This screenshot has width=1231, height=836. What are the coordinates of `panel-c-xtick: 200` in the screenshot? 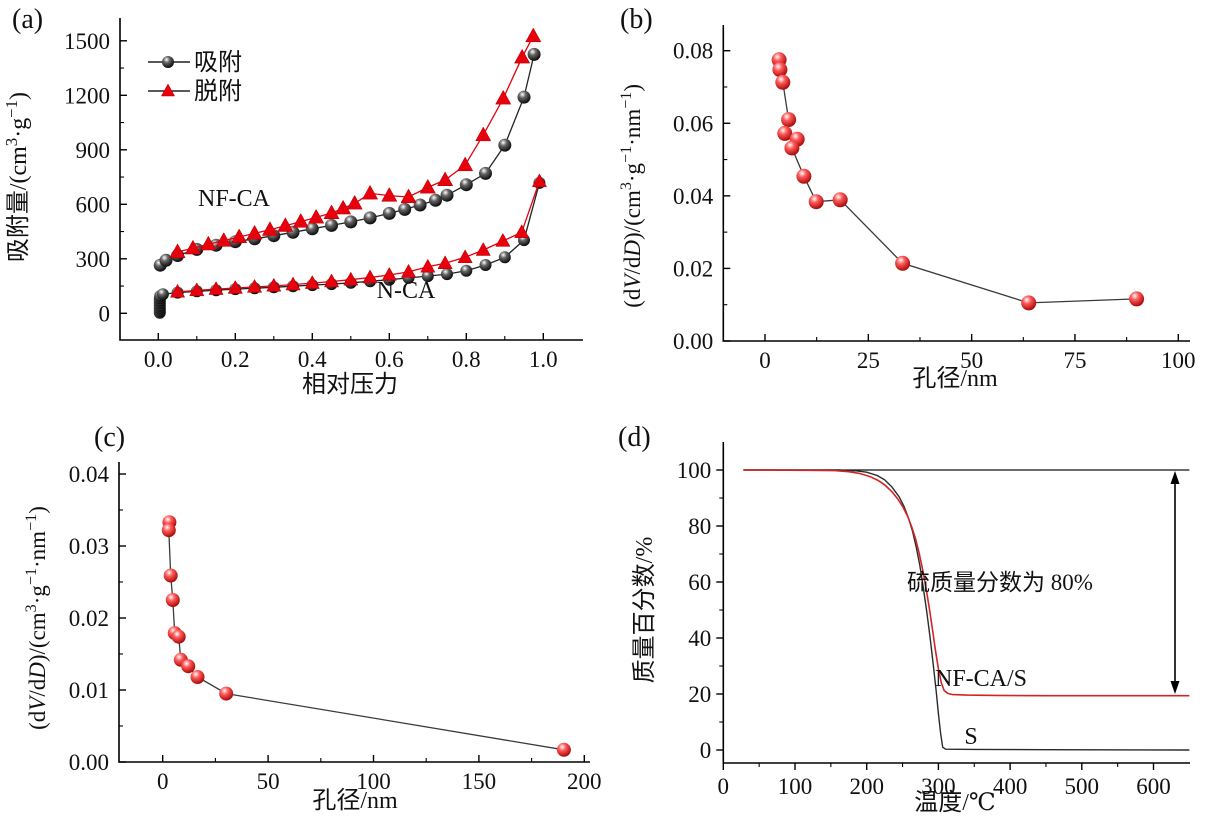 It's located at (584, 781).